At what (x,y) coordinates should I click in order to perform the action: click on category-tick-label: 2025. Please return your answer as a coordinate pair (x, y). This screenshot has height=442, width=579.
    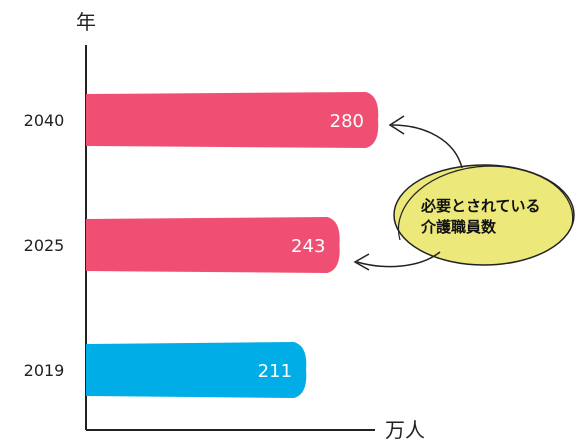
    Looking at the image, I should click on (44, 245).